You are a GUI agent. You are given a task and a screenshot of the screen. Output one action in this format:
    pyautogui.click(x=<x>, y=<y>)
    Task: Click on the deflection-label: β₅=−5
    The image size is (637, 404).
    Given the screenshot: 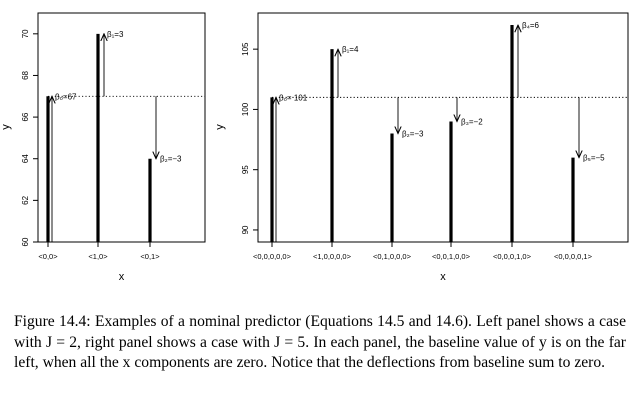 What is the action you would take?
    pyautogui.click(x=594, y=158)
    